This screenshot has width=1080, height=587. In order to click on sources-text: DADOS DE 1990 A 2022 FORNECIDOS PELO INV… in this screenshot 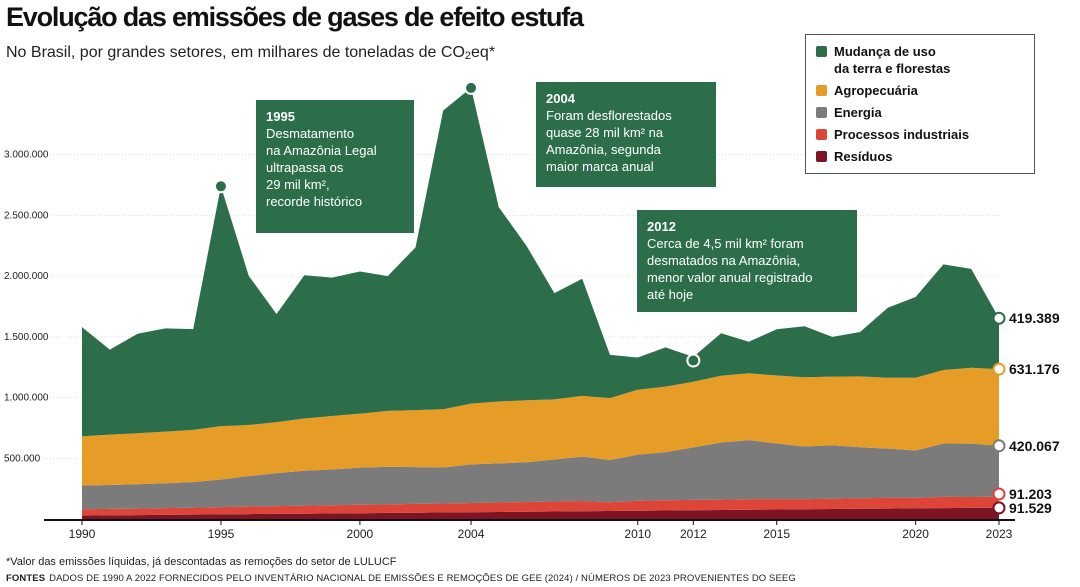, I will do `click(422, 578)`.